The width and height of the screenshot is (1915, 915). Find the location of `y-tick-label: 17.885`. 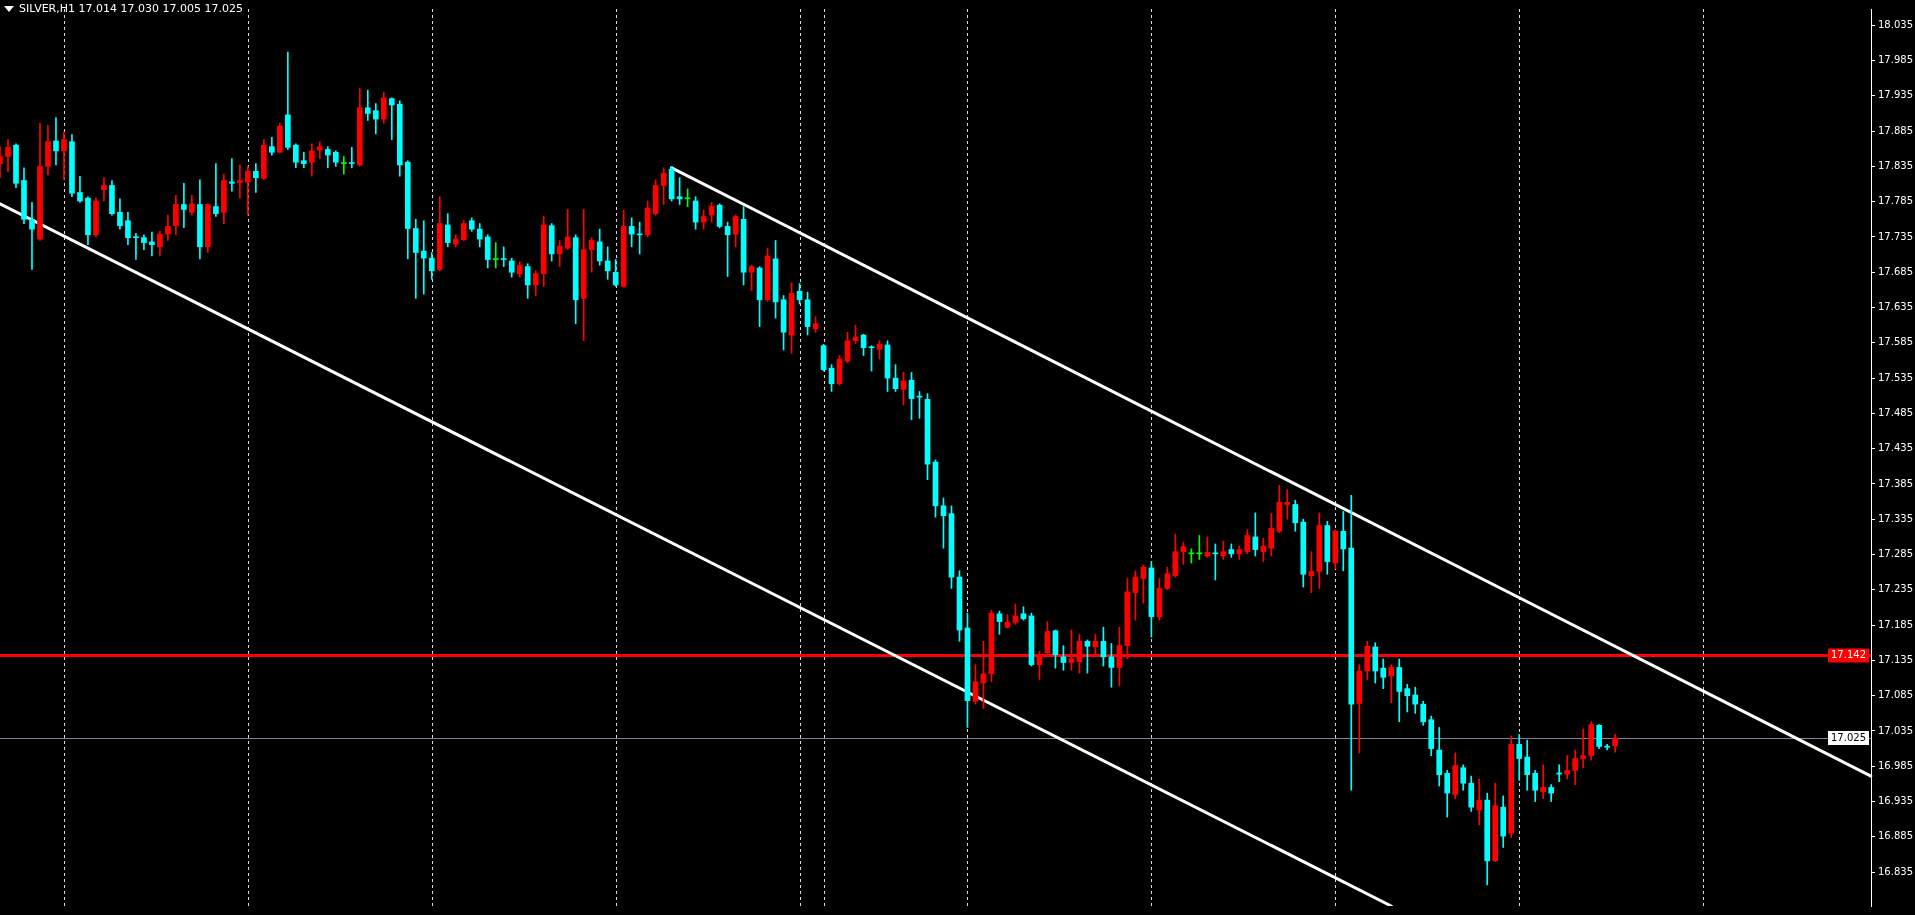

y-tick-label: 17.885 is located at coordinates (1895, 130).